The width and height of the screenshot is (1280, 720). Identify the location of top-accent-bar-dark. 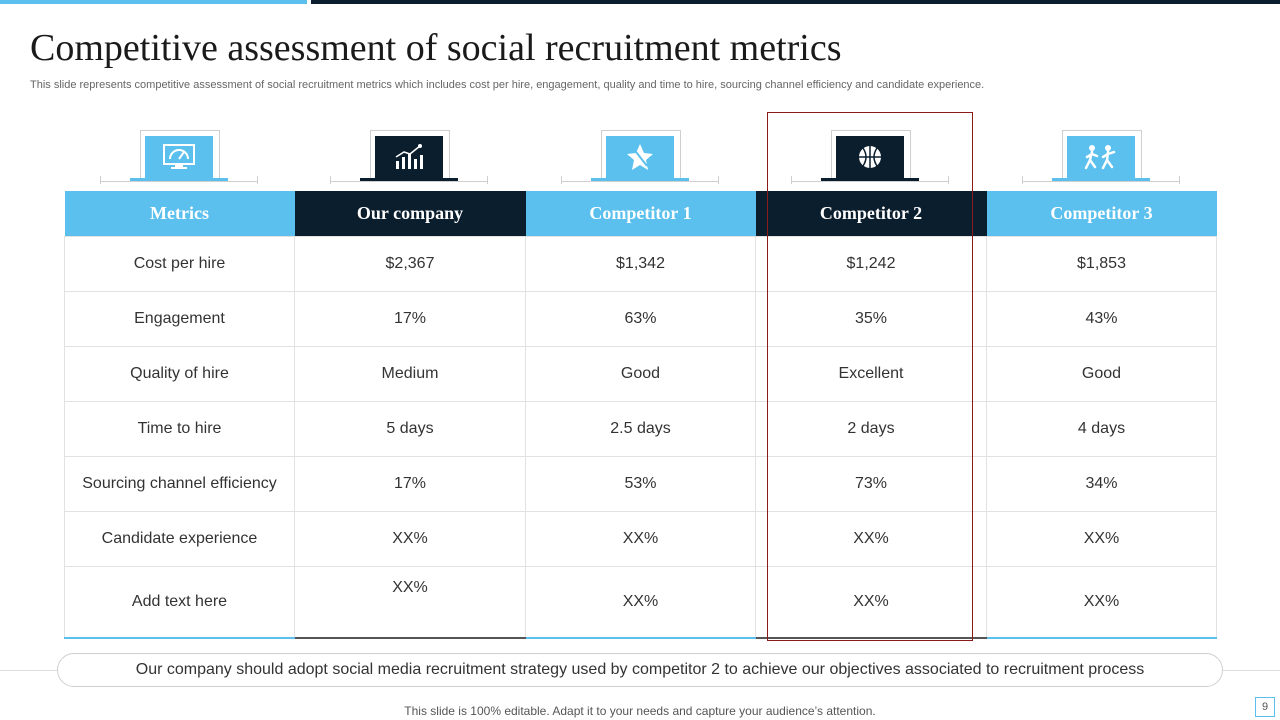
(795, 2).